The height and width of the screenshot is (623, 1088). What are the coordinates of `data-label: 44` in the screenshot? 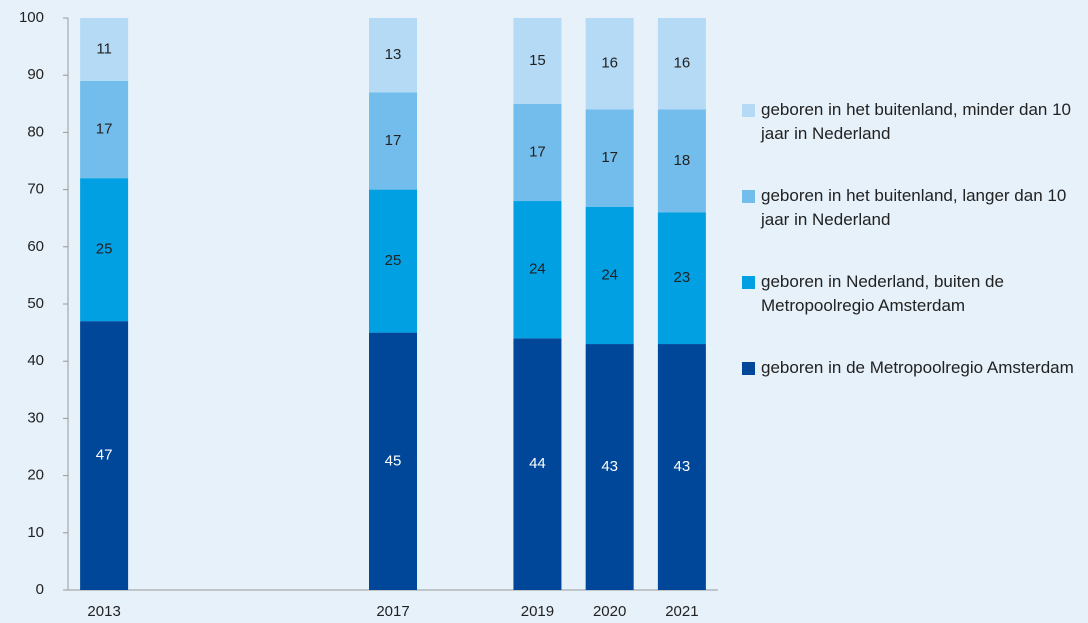 It's located at (537, 463).